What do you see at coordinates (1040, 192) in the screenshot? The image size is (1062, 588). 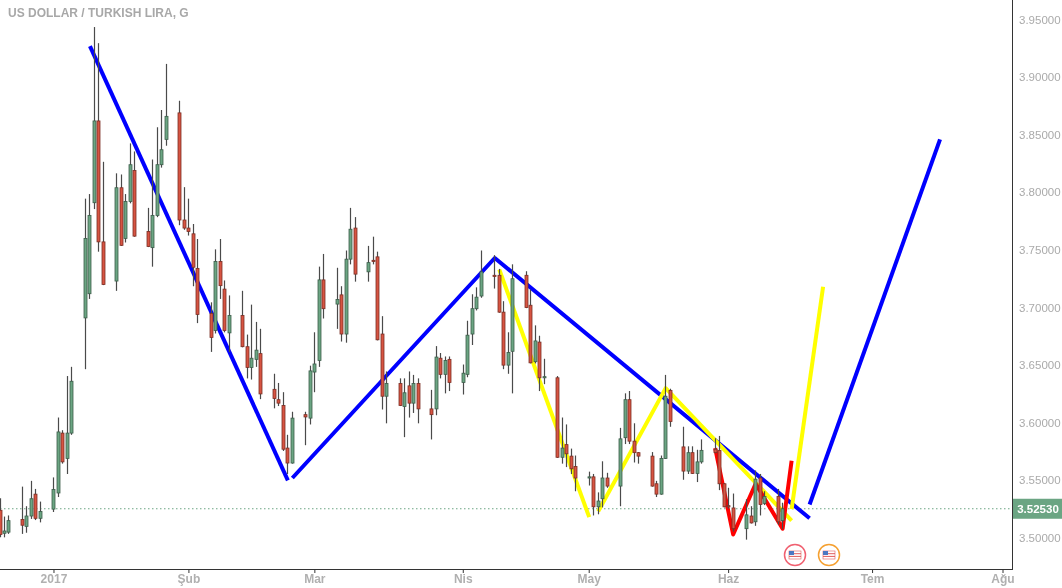 I see `y-tick-label: 3.80000` at bounding box center [1040, 192].